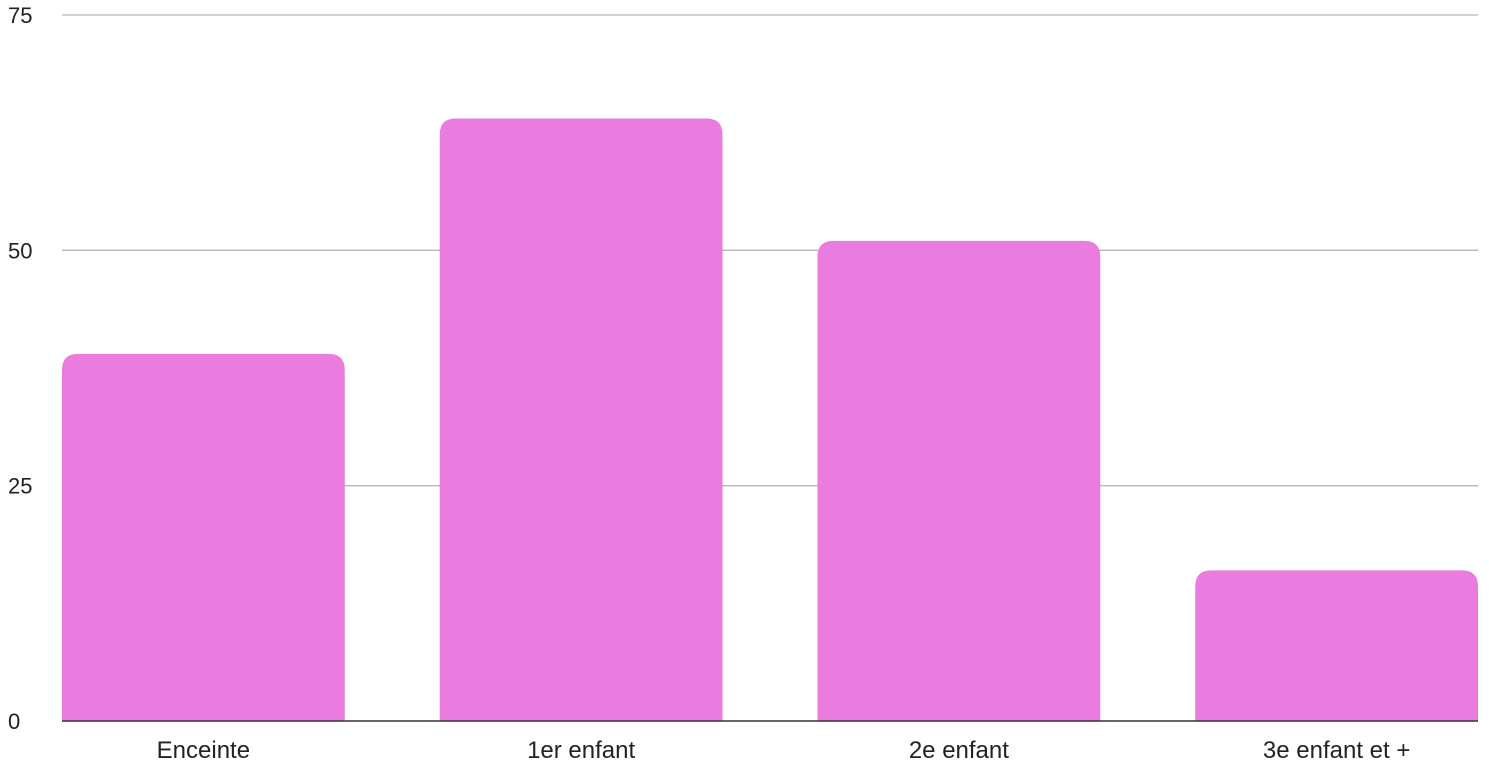 The width and height of the screenshot is (1489, 768). Describe the element at coordinates (1336, 750) in the screenshot. I see `x-tick-label-4: 3e enfant et +` at that location.